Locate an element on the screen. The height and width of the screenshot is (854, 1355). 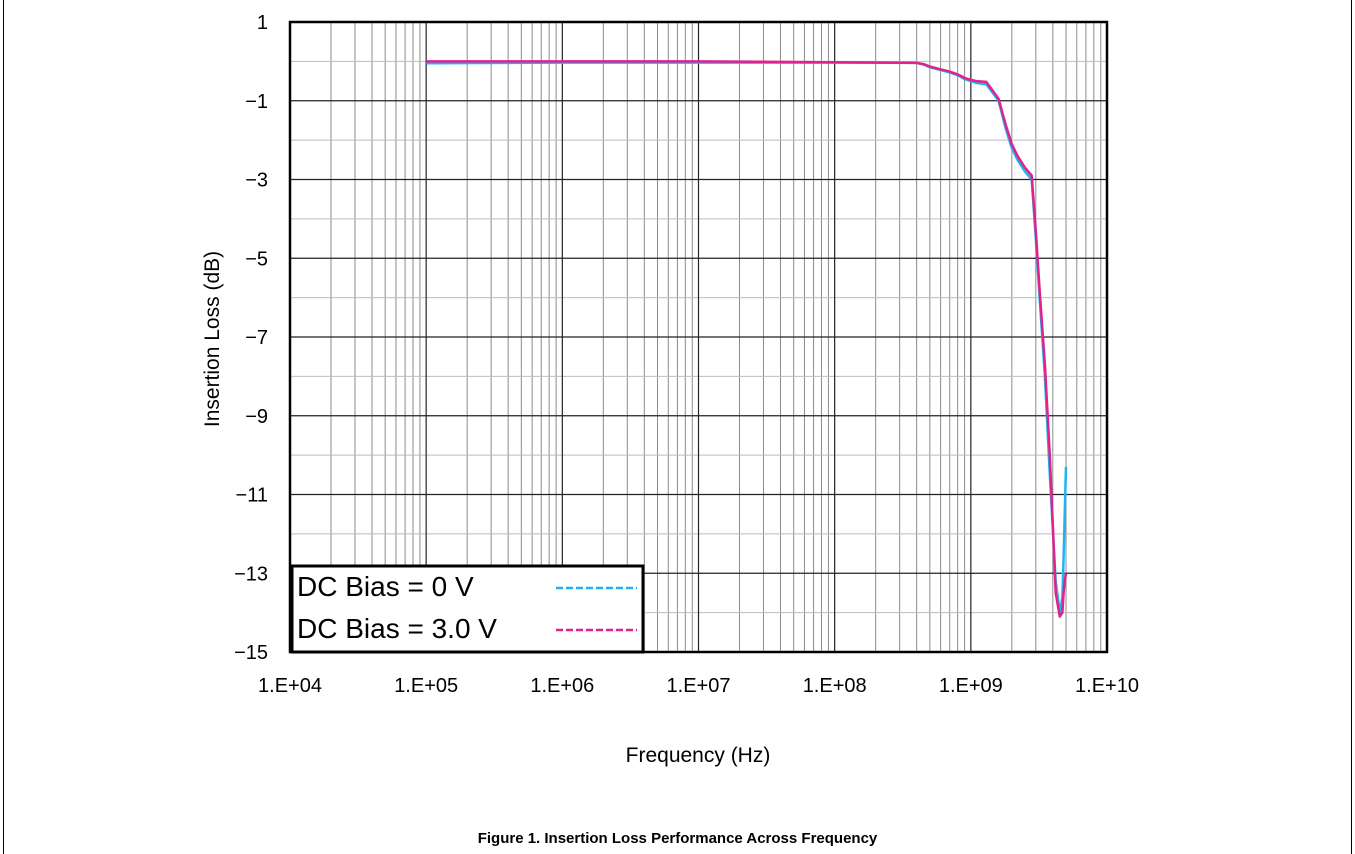
x-tick-label: 1.E+06 is located at coordinates (562, 686).